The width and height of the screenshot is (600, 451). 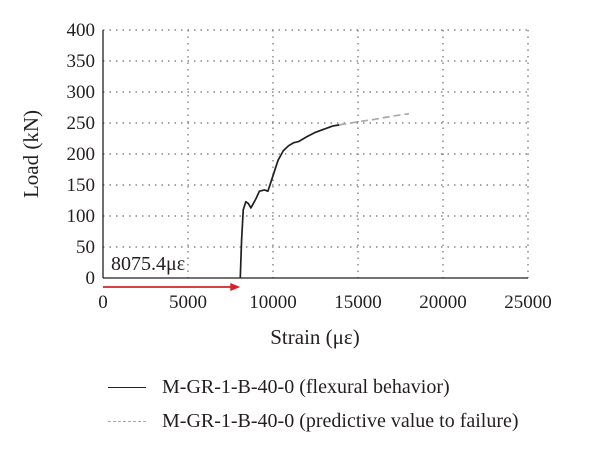 I want to click on y-tick-label: 400, so click(x=81, y=30).